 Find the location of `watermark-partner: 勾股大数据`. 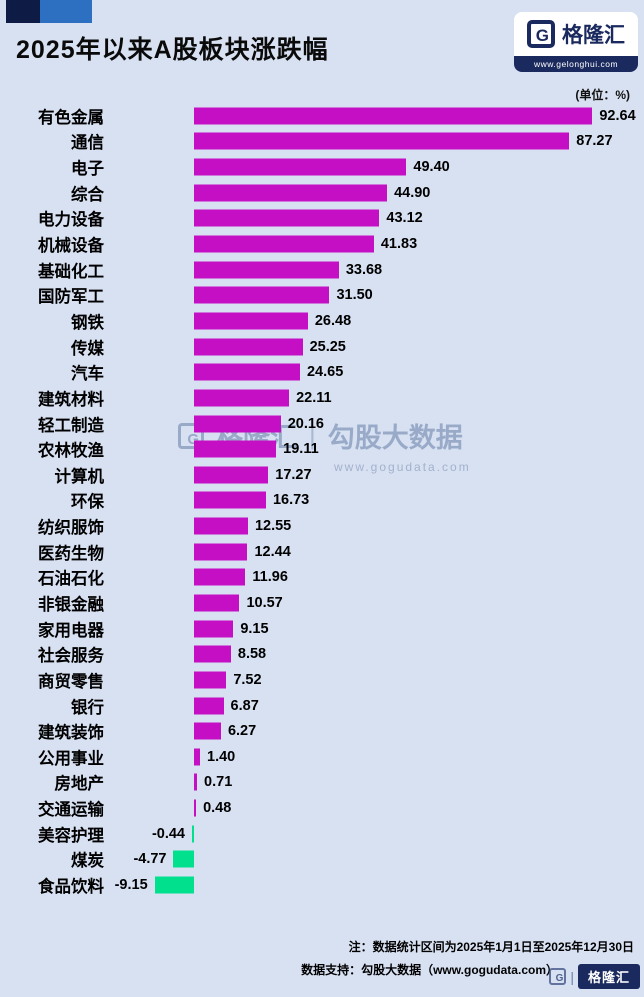

watermark-partner: 勾股大数据 is located at coordinates (395, 438).